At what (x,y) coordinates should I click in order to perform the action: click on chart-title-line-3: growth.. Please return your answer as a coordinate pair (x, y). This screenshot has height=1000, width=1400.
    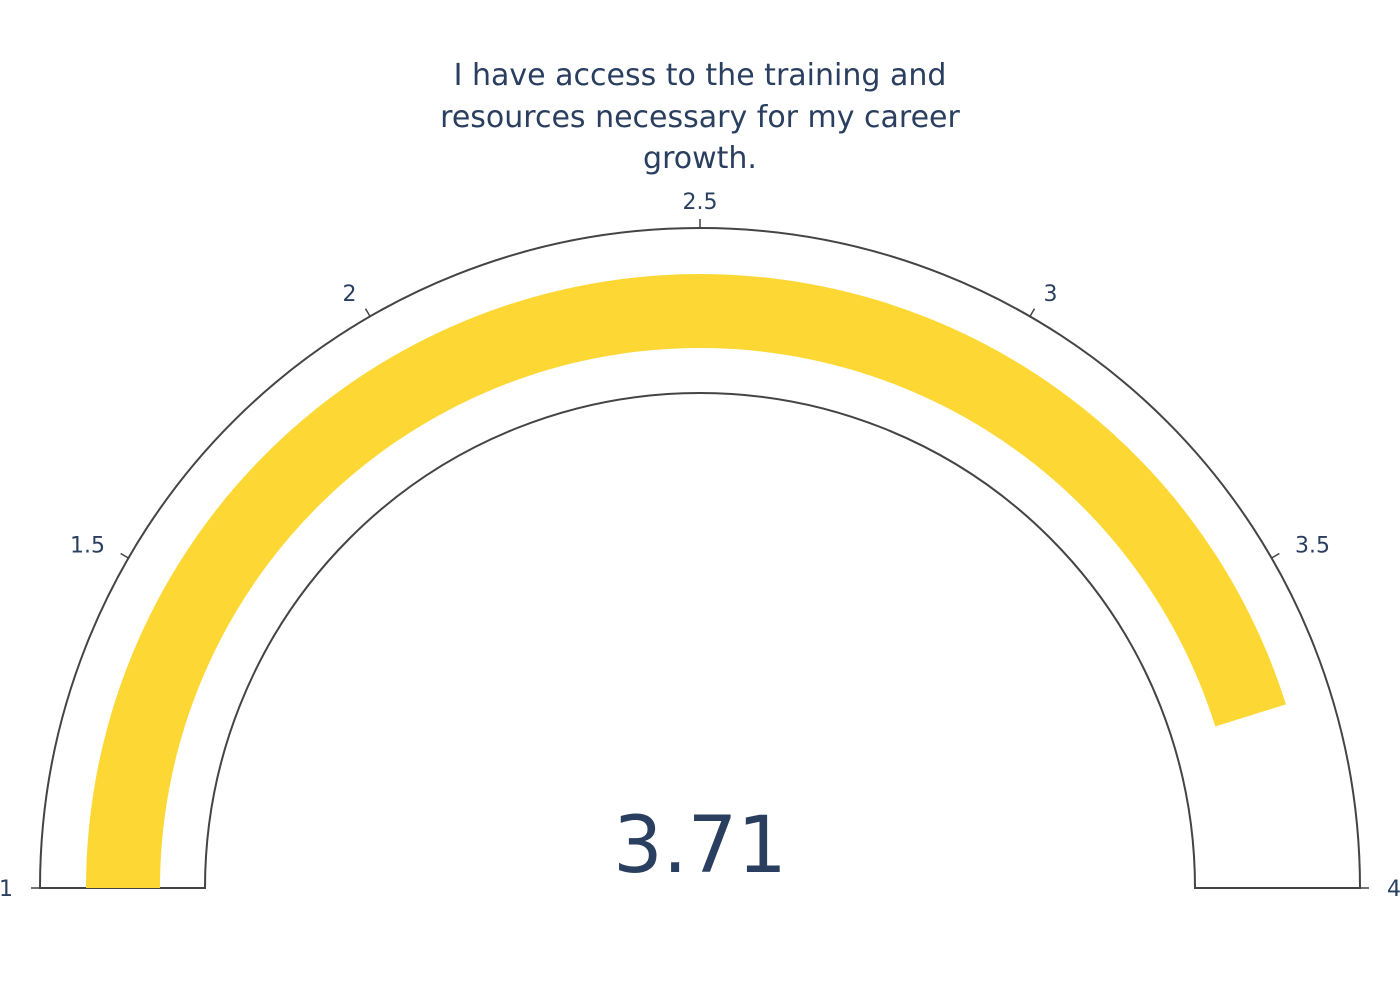
    Looking at the image, I should click on (700, 158).